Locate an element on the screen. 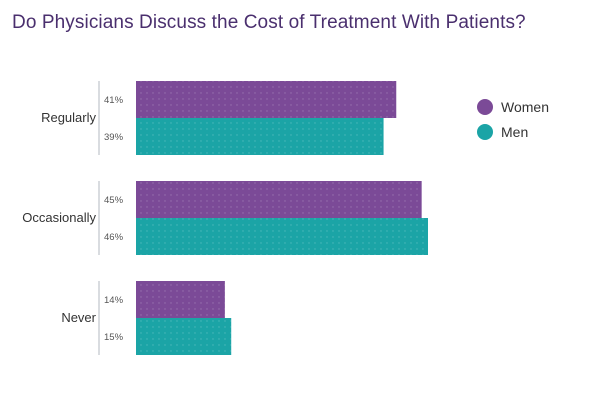 This screenshot has height=408, width=600. value-label-women-occasionally: 45% is located at coordinates (114, 200).